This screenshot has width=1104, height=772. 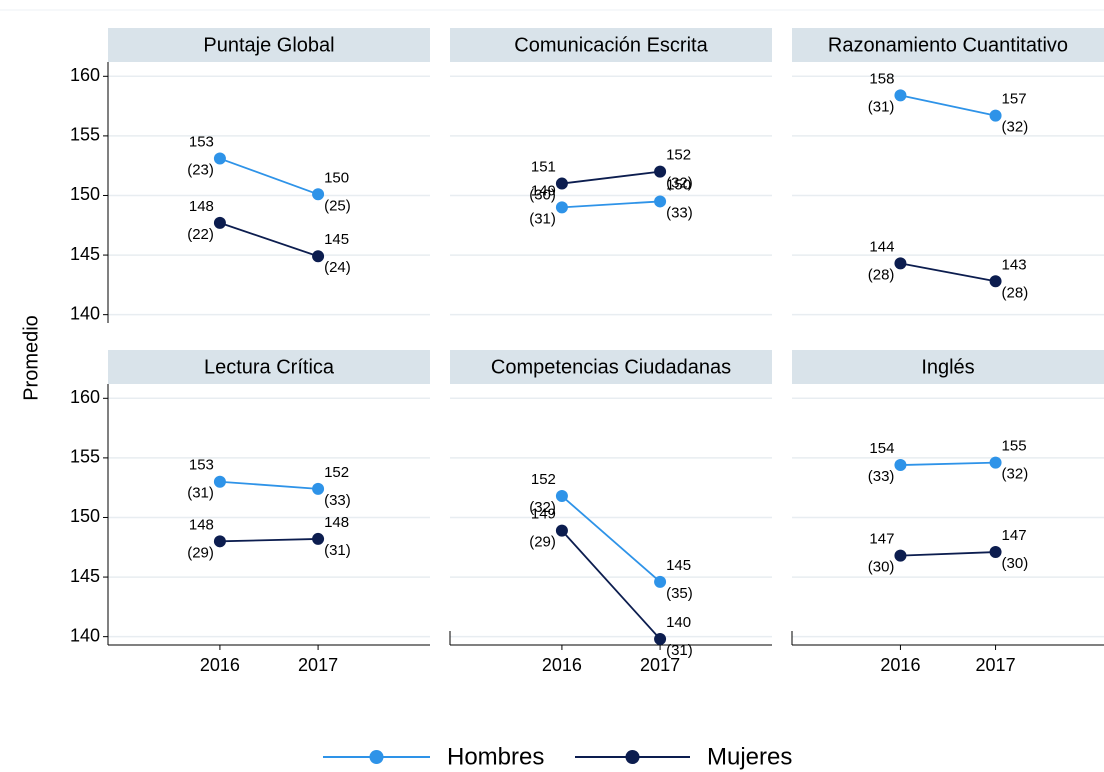 What do you see at coordinates (749, 756) in the screenshot?
I see `legend-label: Mujeres` at bounding box center [749, 756].